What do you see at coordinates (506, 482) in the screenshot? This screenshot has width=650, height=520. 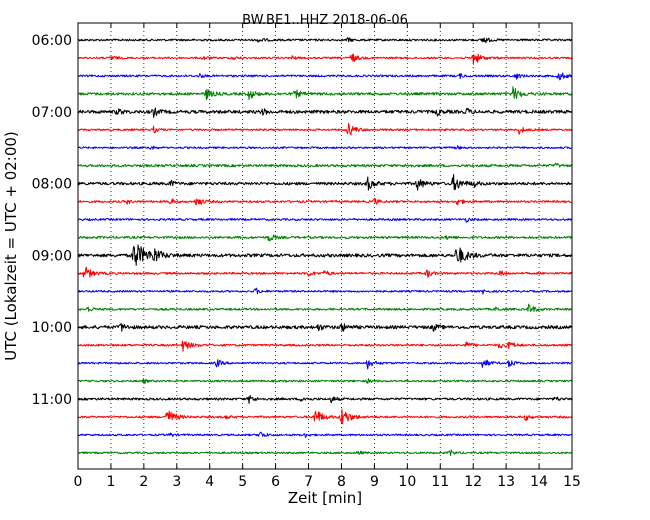 I see `x-tick-label: 13` at bounding box center [506, 482].